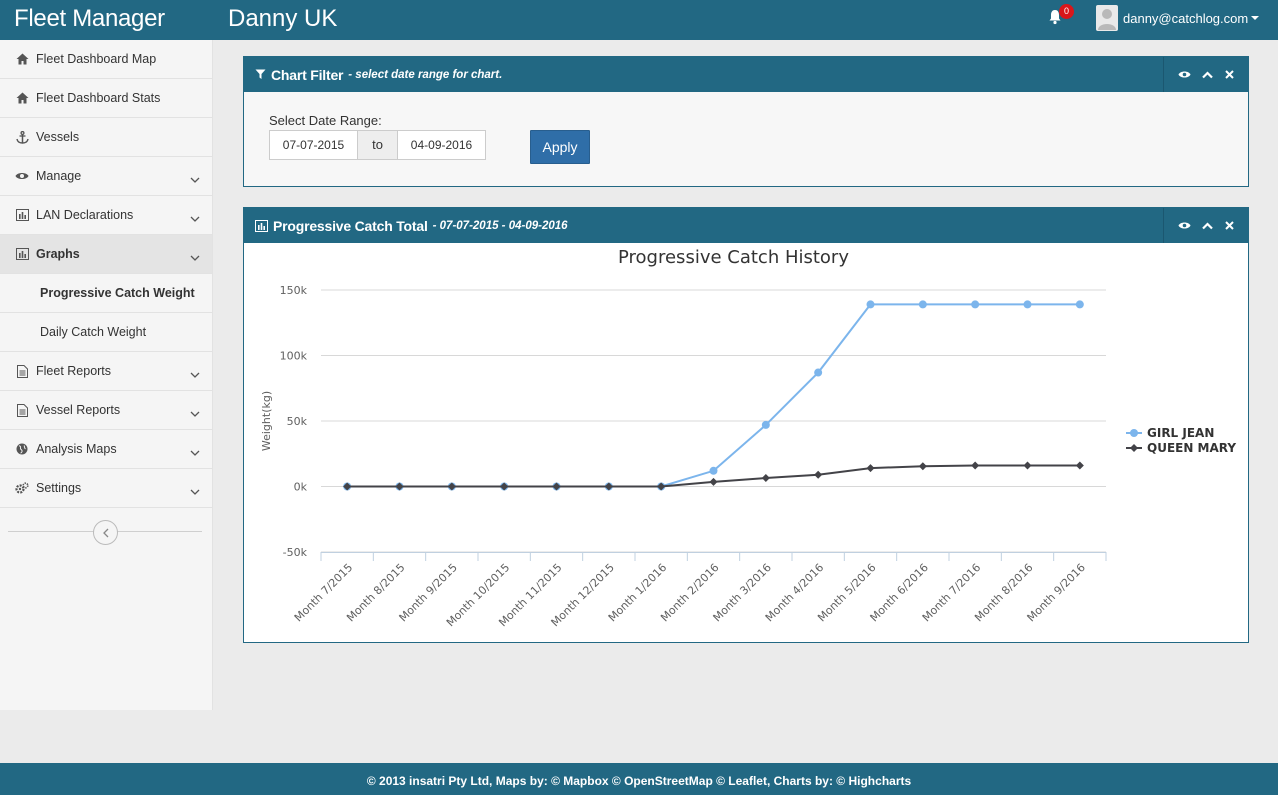 This screenshot has width=1278, height=795. Describe the element at coordinates (294, 356) in the screenshot. I see `y-tick-label: 100k` at that location.